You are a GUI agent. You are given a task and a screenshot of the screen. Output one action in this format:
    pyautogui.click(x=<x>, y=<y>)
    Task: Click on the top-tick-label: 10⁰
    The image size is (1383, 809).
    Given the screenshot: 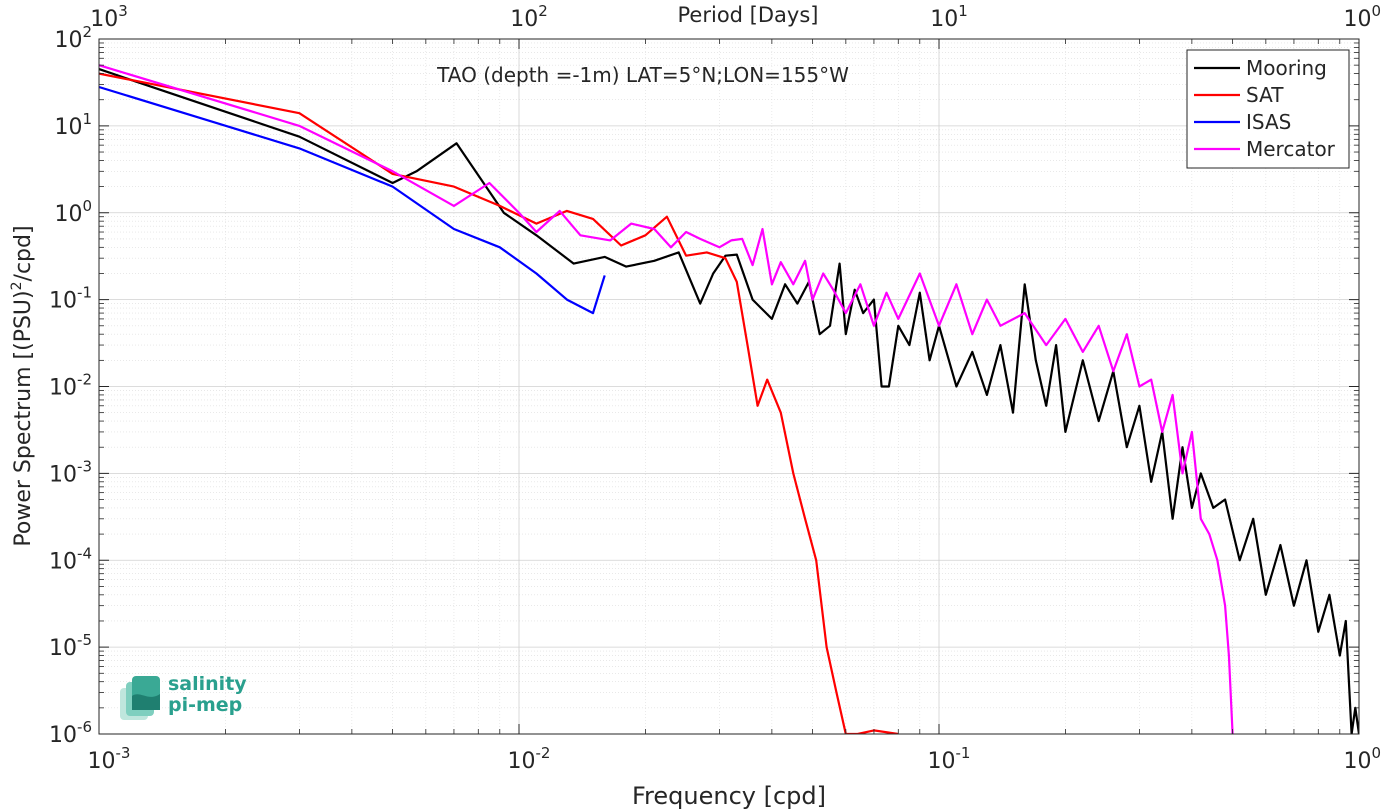 What is the action you would take?
    pyautogui.click(x=1362, y=17)
    